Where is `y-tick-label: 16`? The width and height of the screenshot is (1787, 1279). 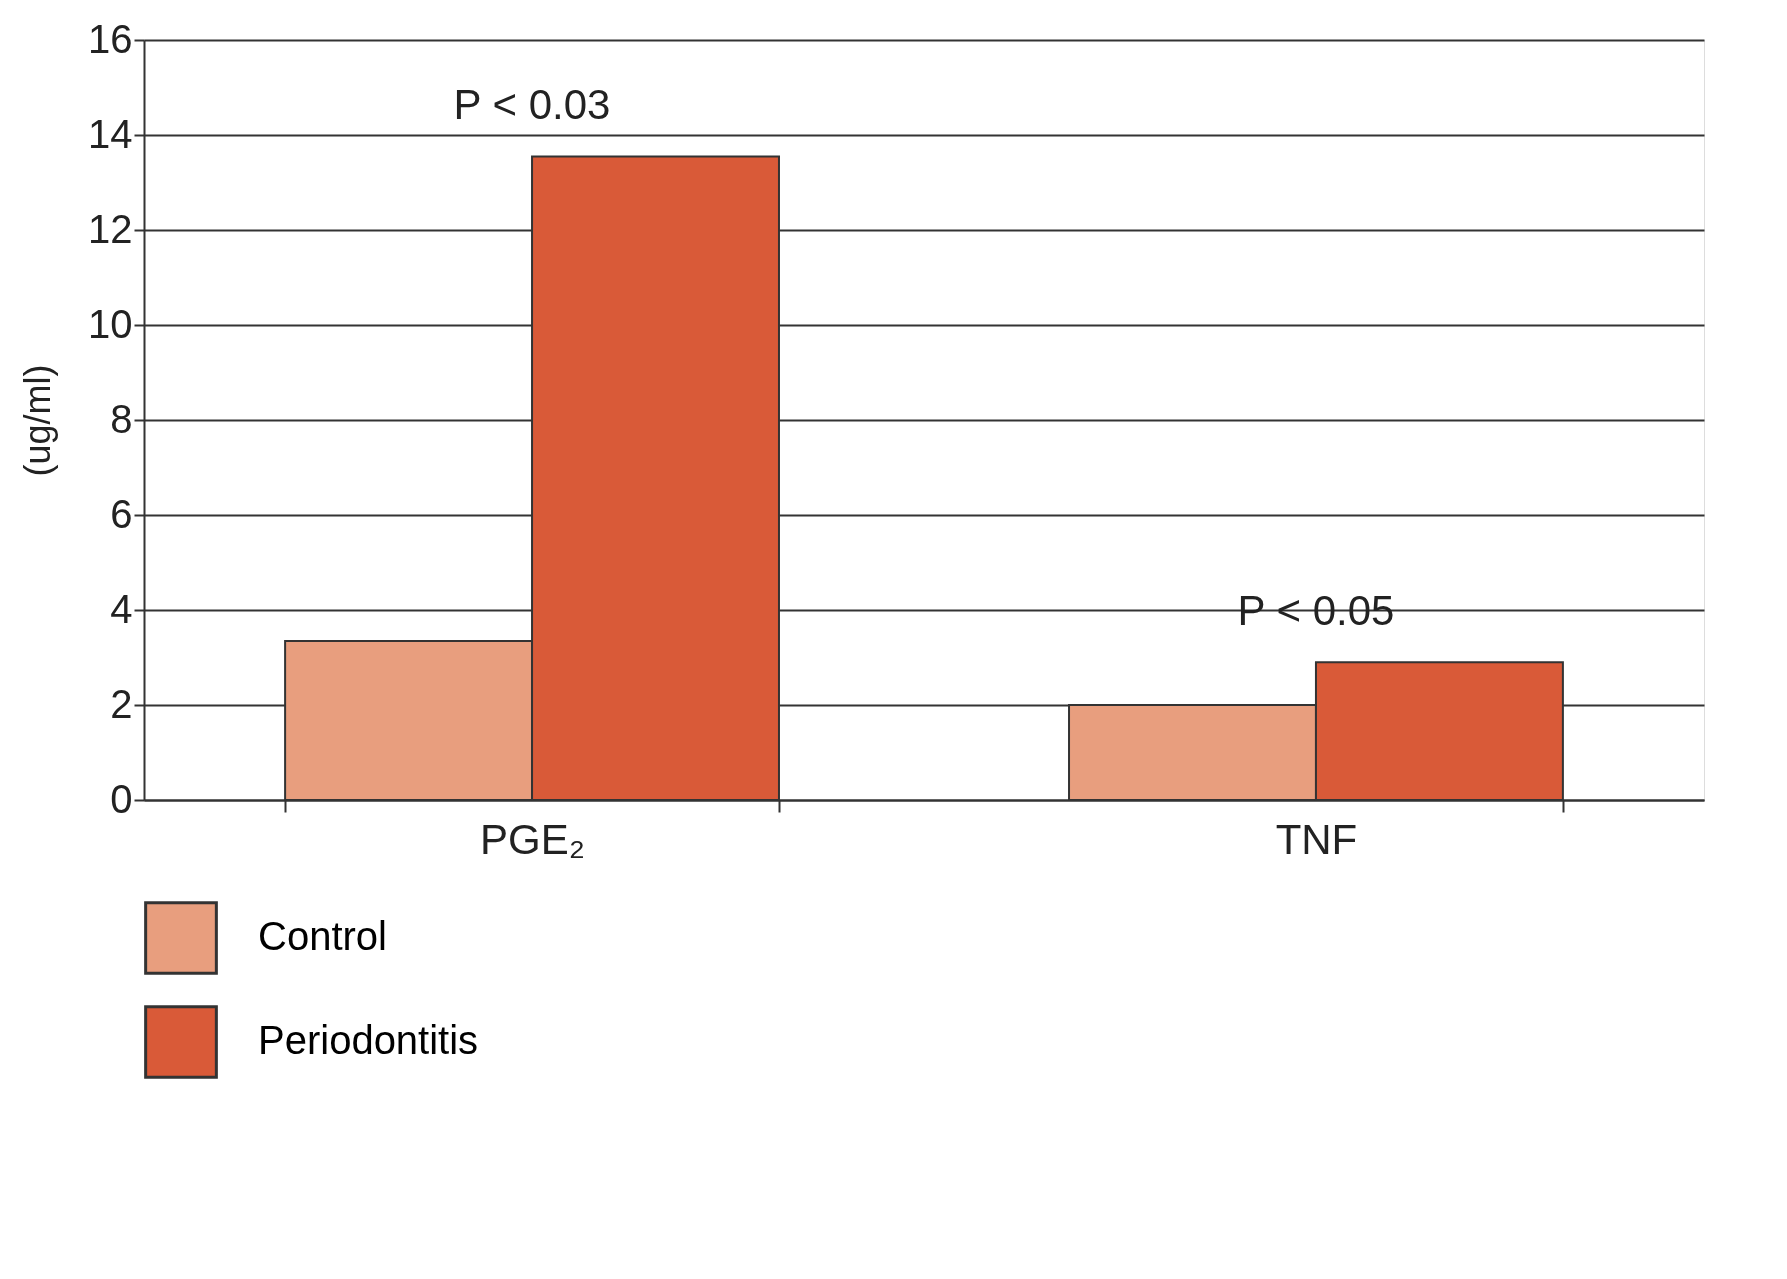 y-tick-label: 16 is located at coordinates (110, 38).